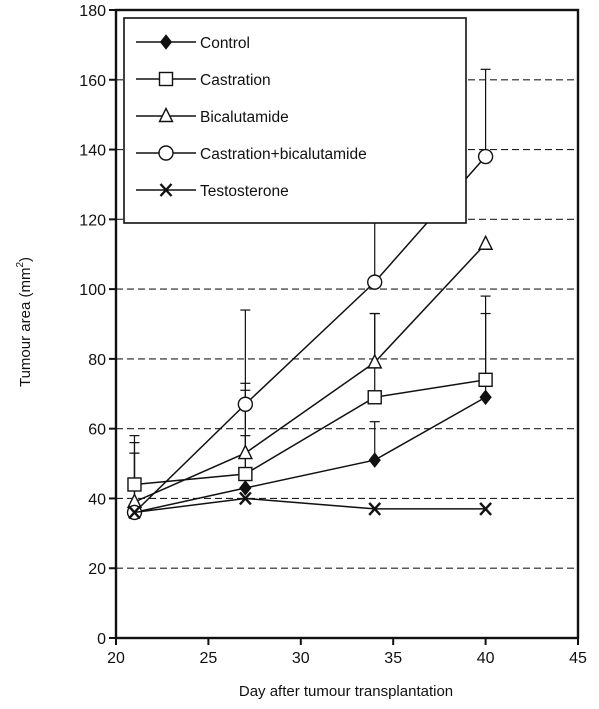 This screenshot has height=709, width=599. Describe the element at coordinates (310, 505) in the screenshot. I see `series-line-testosterone` at that location.